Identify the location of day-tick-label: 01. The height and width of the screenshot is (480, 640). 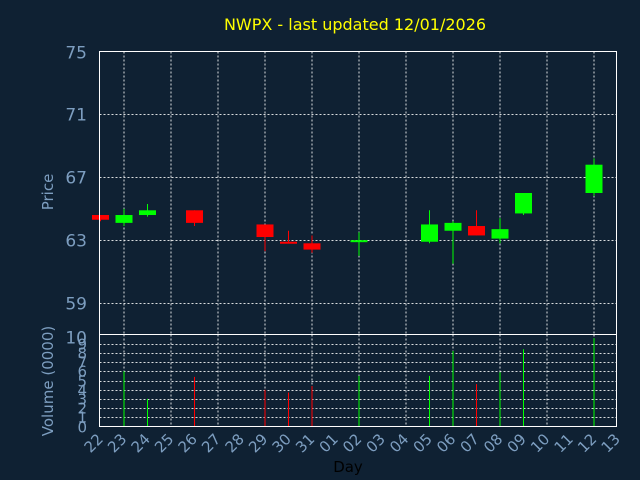
(329, 443).